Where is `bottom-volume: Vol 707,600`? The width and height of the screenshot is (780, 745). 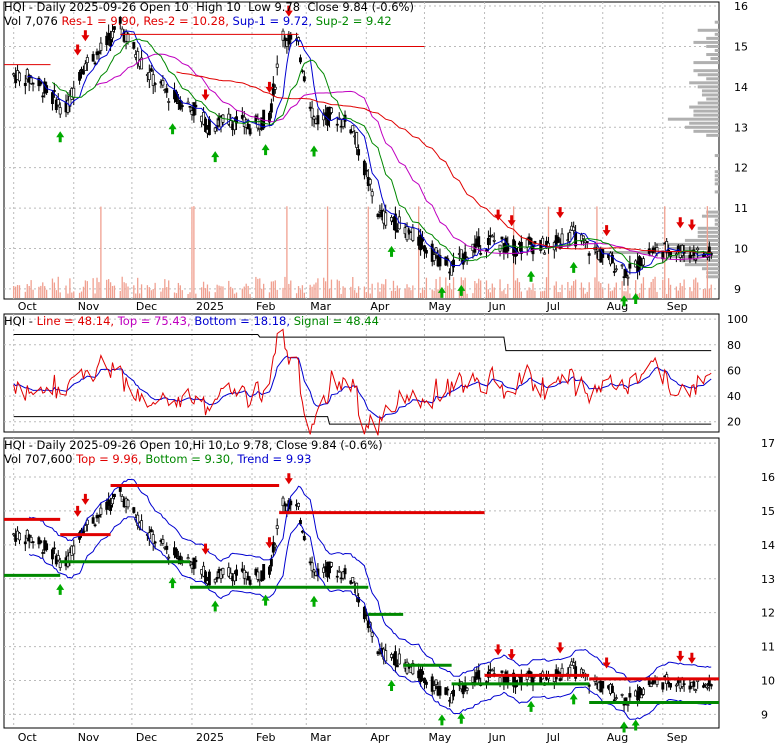 bottom-volume: Vol 707,600 is located at coordinates (38, 459).